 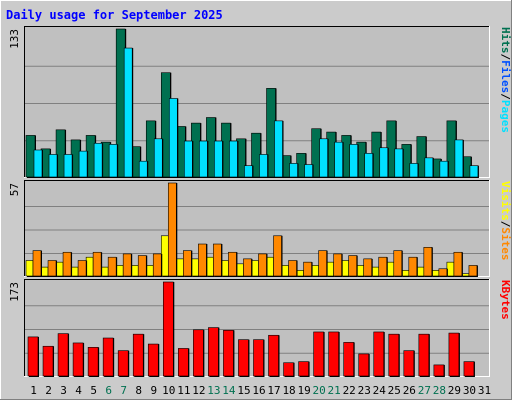 What do you see at coordinates (153, 390) in the screenshot?
I see `x-tick-label: 9` at bounding box center [153, 390].